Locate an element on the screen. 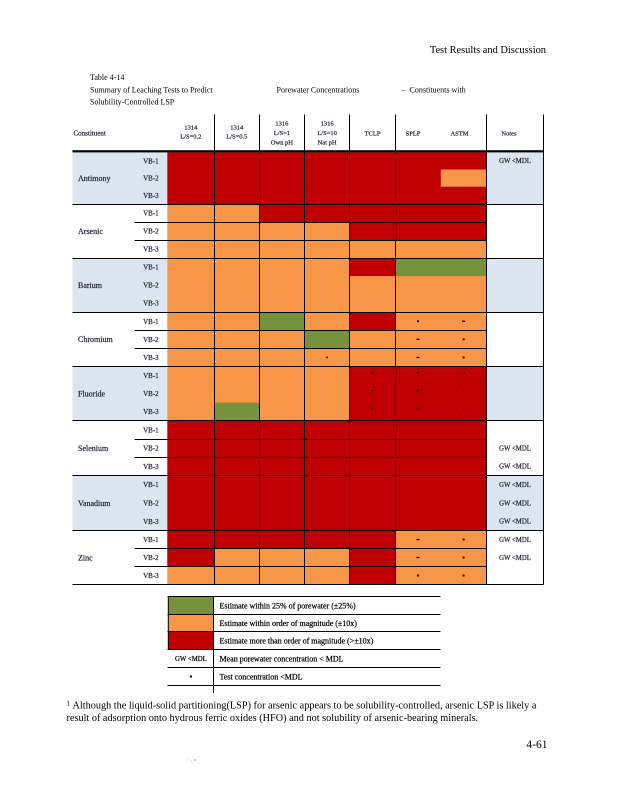 The height and width of the screenshot is (800, 618). svg-text: Vanadium is located at coordinates (94, 503).